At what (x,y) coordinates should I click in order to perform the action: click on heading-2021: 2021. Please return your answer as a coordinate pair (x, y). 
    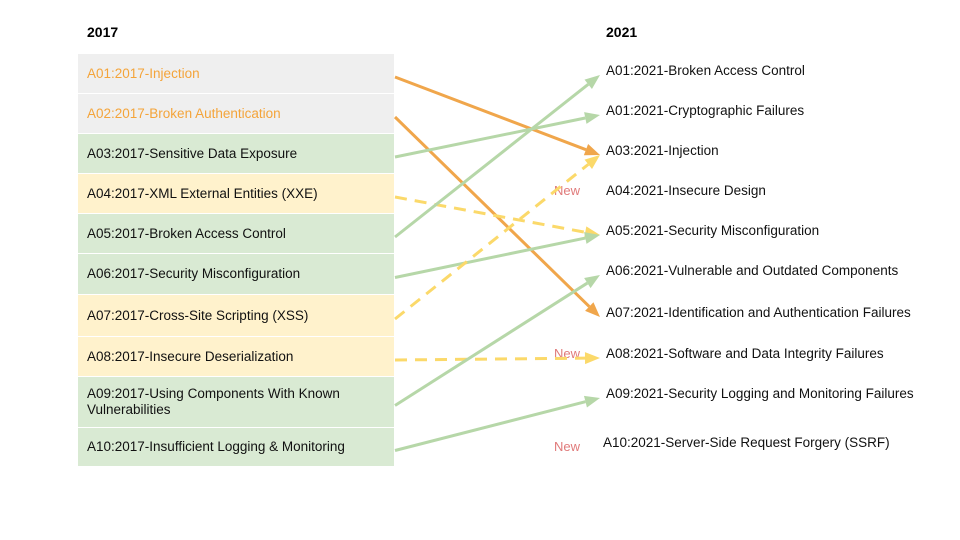
    Looking at the image, I should click on (622, 32).